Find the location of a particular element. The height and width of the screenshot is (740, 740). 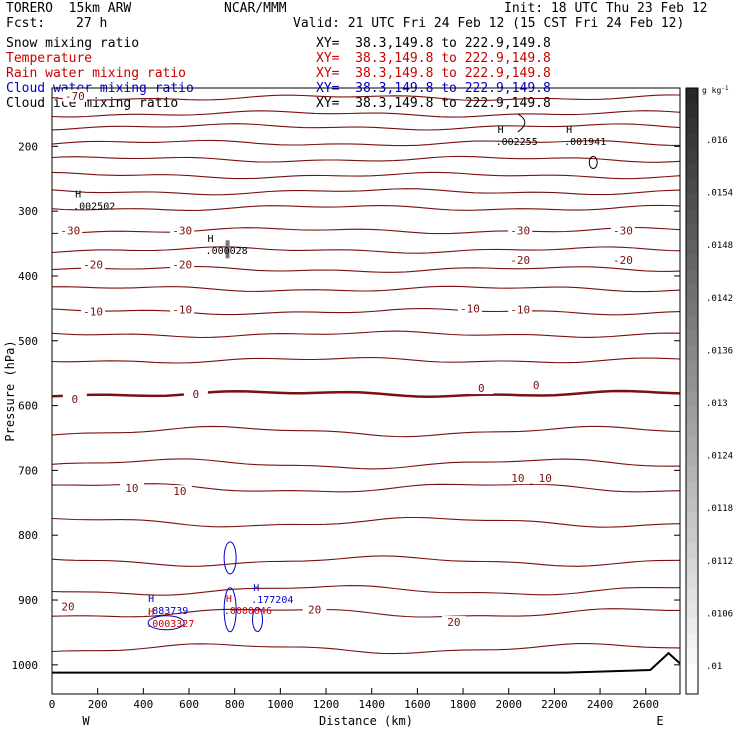

temperature-label: -20 is located at coordinates (182, 264).